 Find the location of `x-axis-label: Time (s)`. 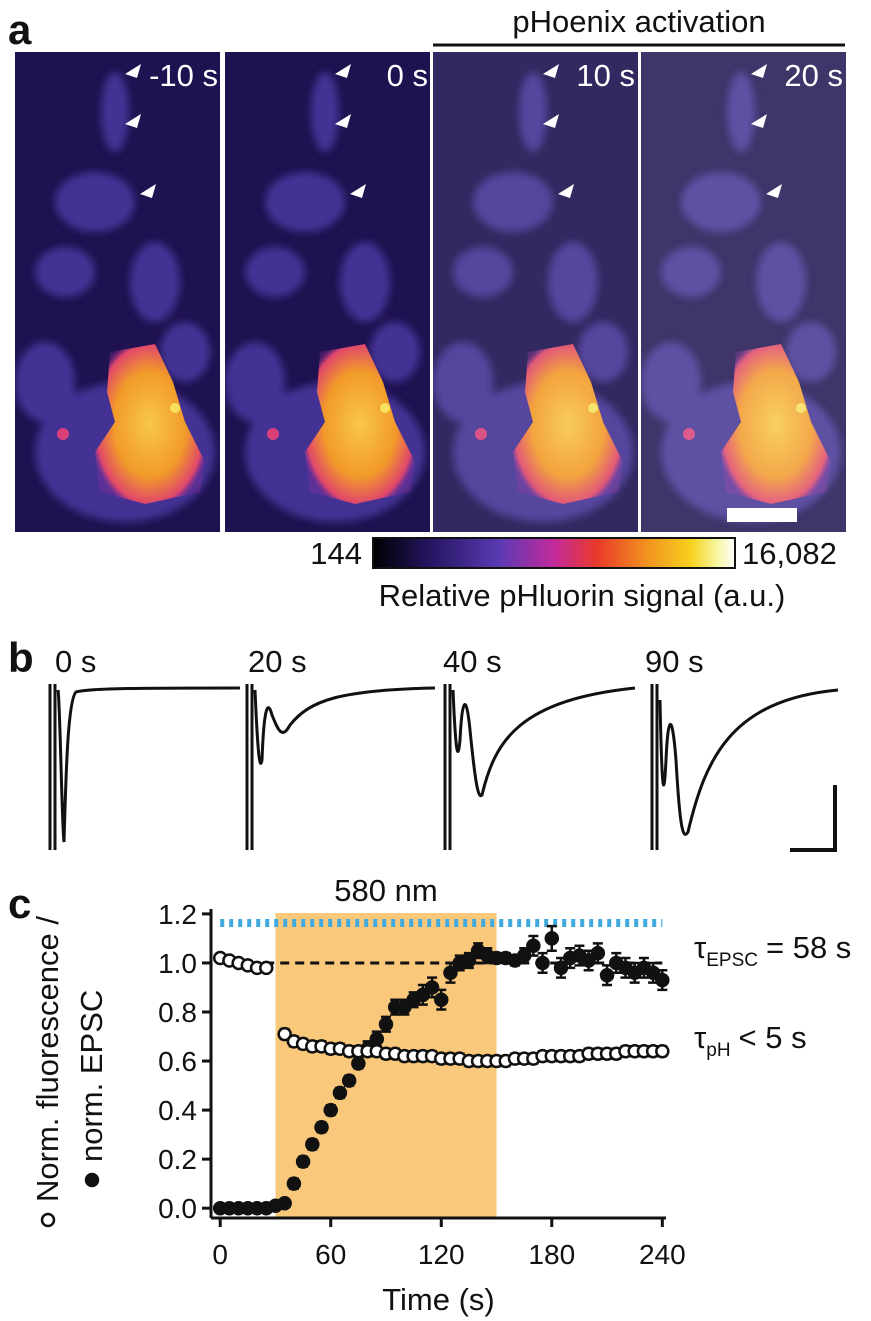

x-axis-label: Time (s) is located at coordinates (438, 1299).